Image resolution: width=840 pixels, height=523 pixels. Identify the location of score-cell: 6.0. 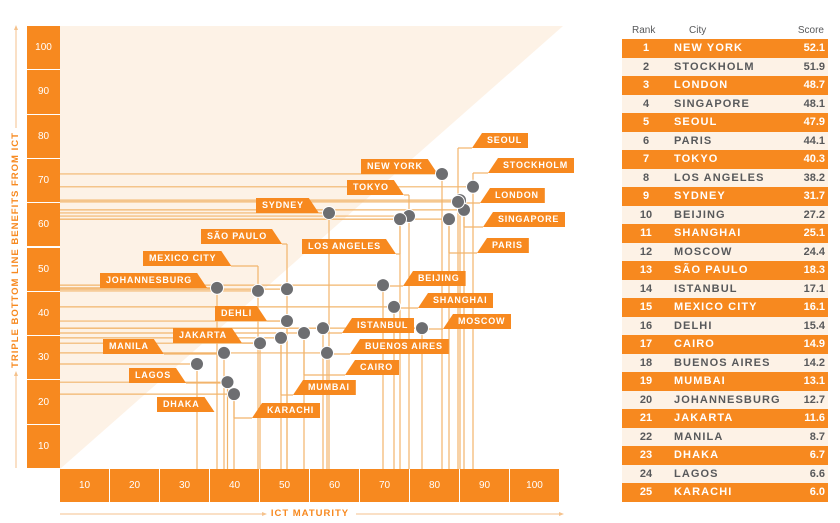
(817, 492).